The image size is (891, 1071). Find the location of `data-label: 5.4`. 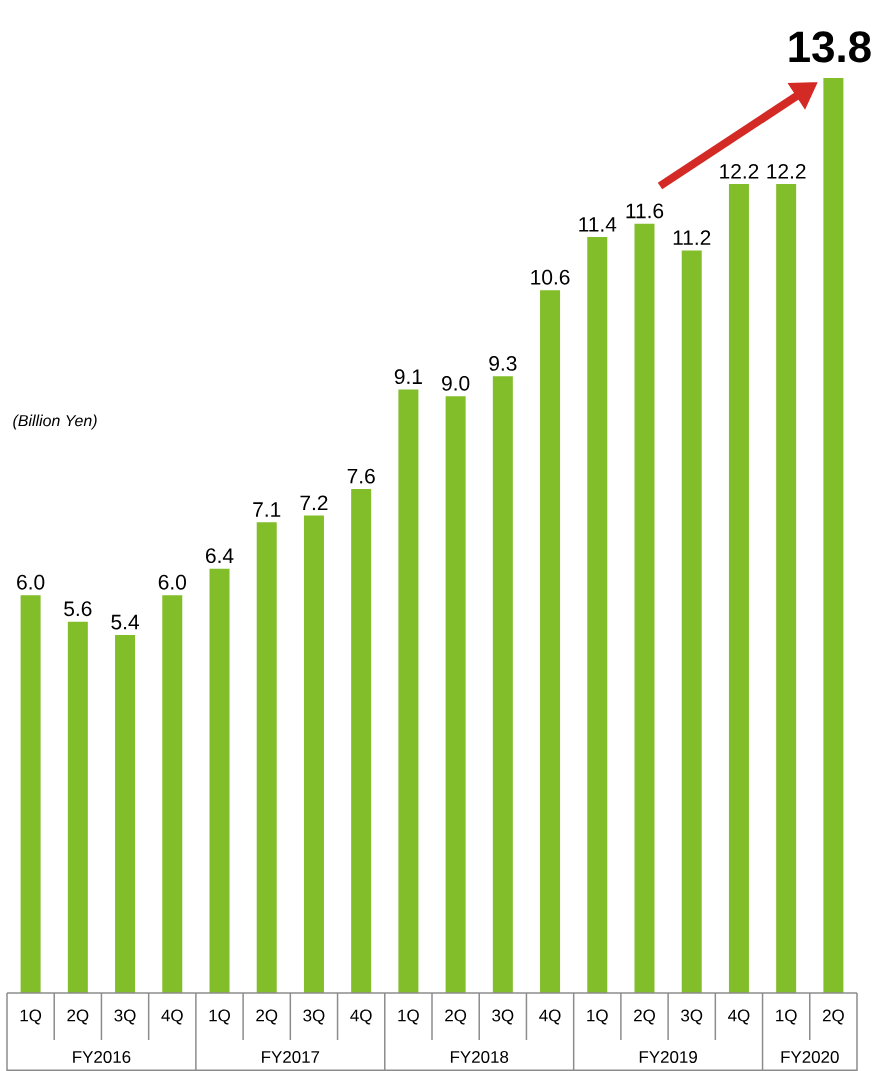

data-label: 5.4 is located at coordinates (125, 622).